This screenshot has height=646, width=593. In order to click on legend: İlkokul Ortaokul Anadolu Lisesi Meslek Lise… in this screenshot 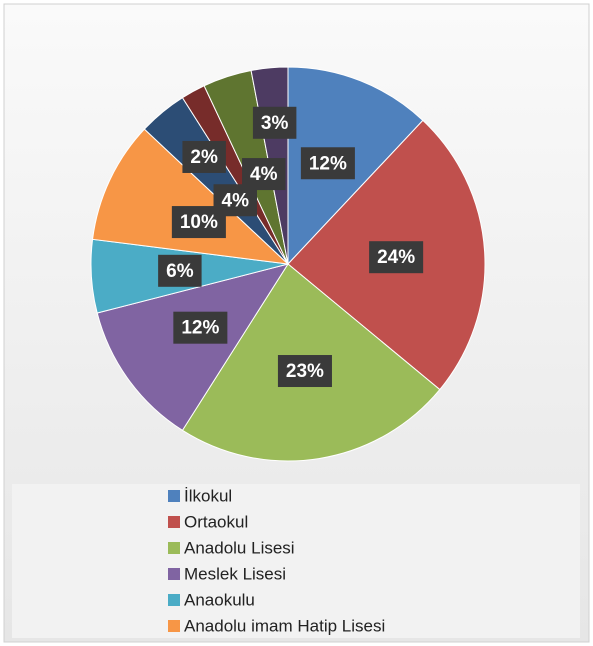, I will do `click(276, 560)`.